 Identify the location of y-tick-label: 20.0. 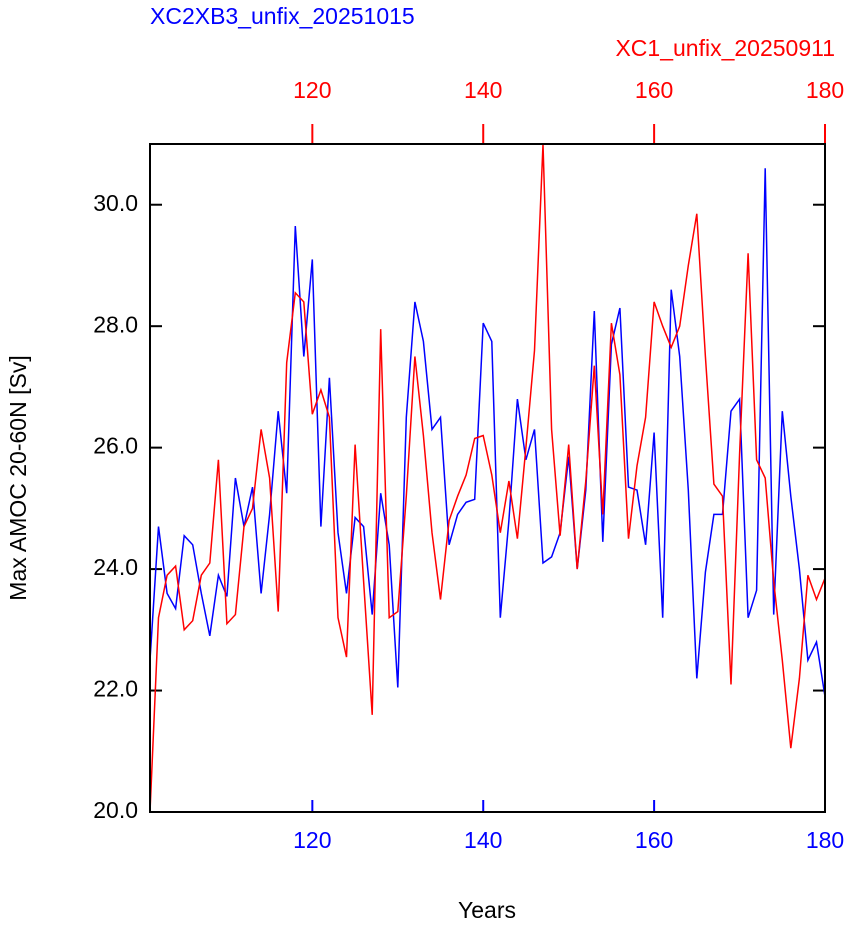
(115, 810).